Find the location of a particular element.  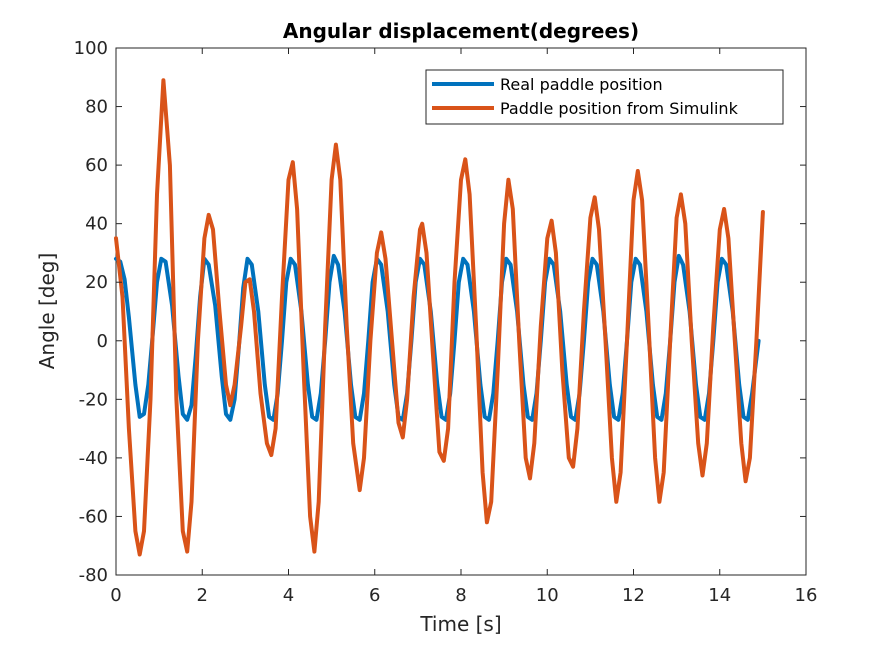

y-tick-label: 20 is located at coordinates (96, 282).